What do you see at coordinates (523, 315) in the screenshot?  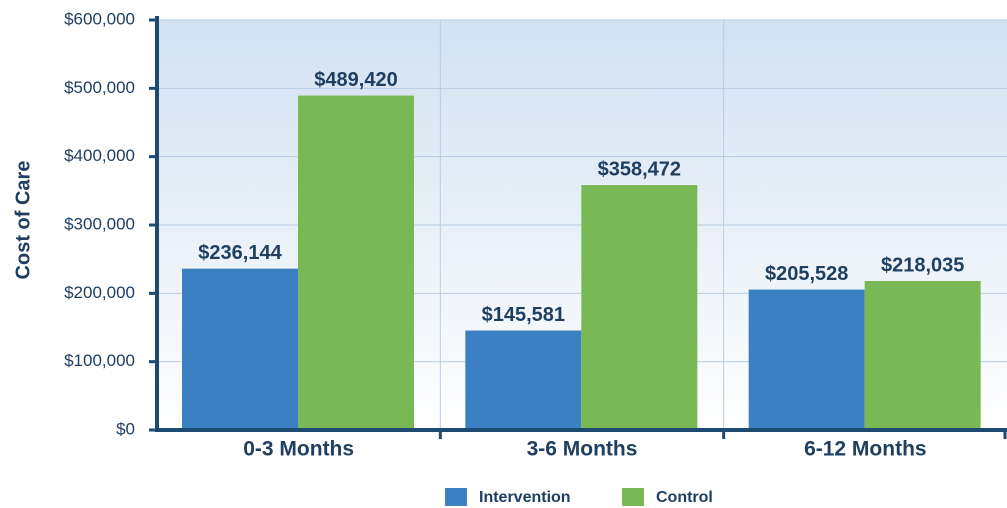 I see `value-label: $145,581` at bounding box center [523, 315].